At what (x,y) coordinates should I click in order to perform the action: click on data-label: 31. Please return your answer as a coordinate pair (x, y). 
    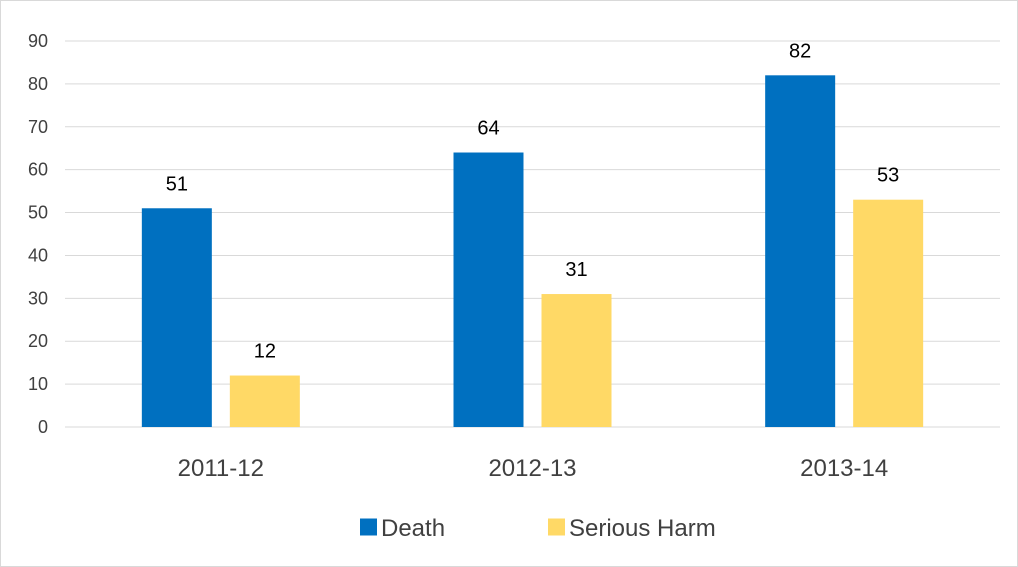
    Looking at the image, I should click on (576, 270).